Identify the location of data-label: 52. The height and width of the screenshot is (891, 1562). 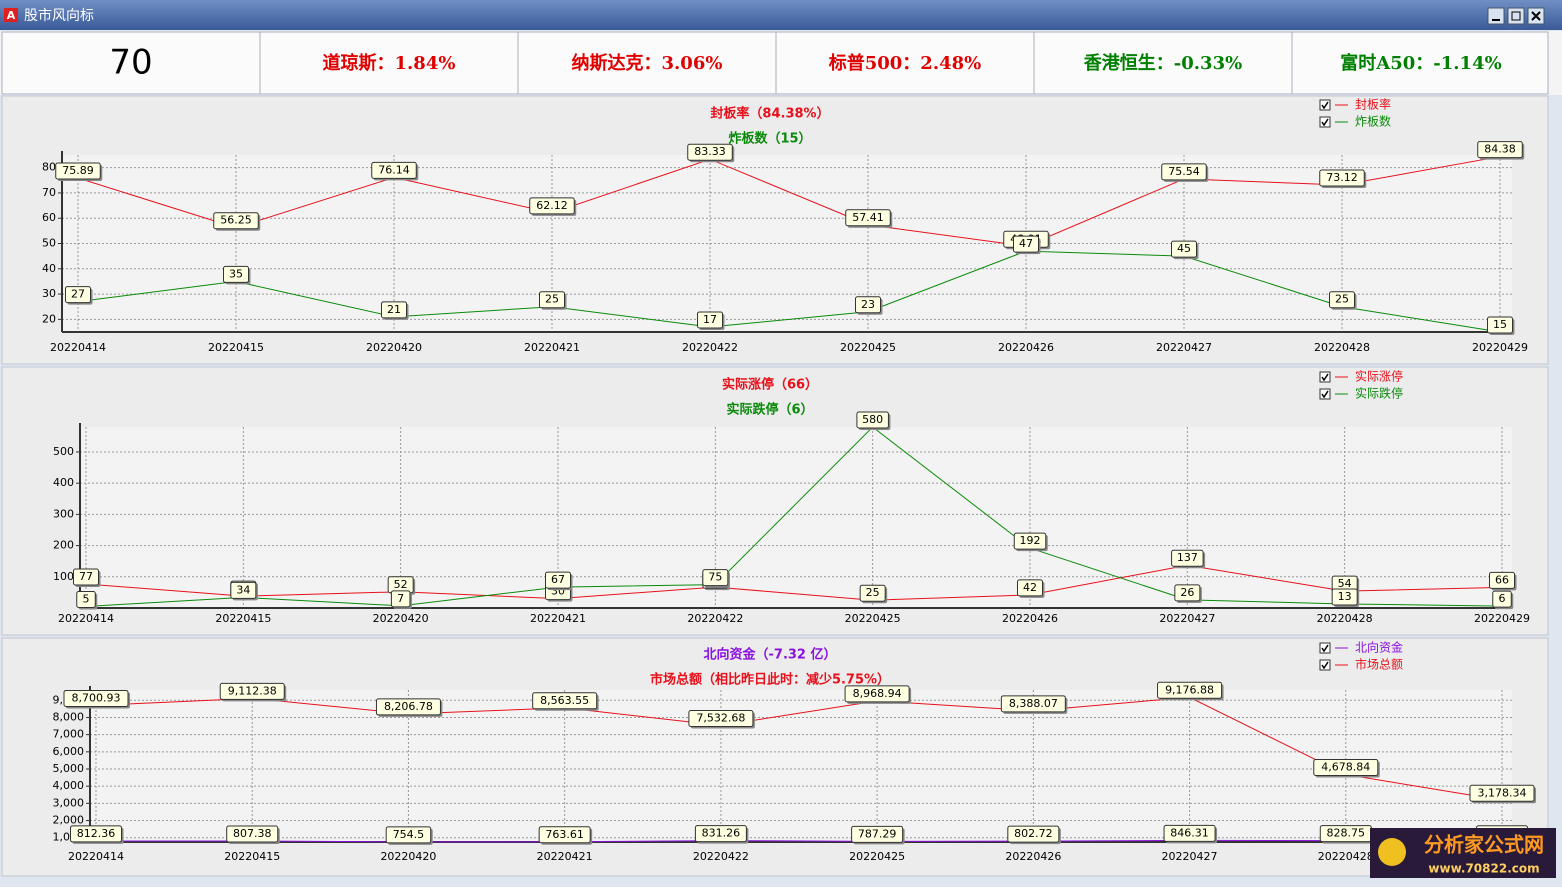
(401, 584).